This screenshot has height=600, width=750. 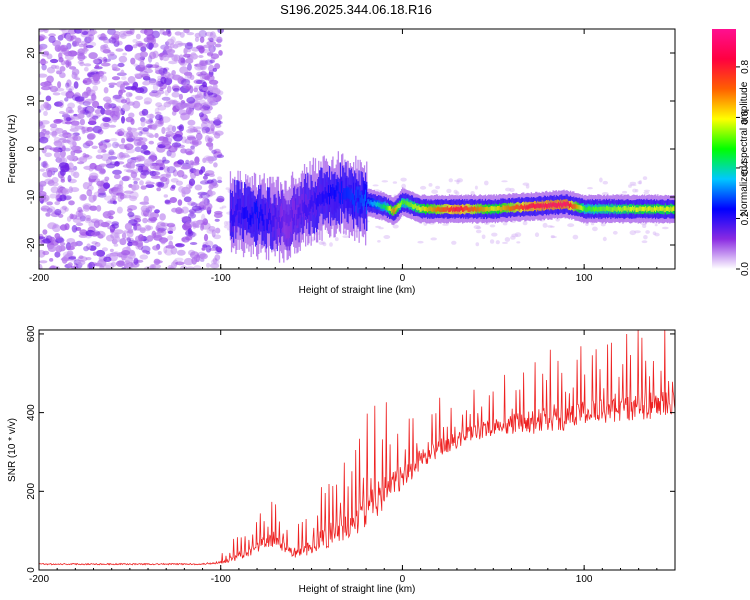 What do you see at coordinates (744, 148) in the screenshot?
I see `colorbar-label: Normalized spectral amplitude` at bounding box center [744, 148].